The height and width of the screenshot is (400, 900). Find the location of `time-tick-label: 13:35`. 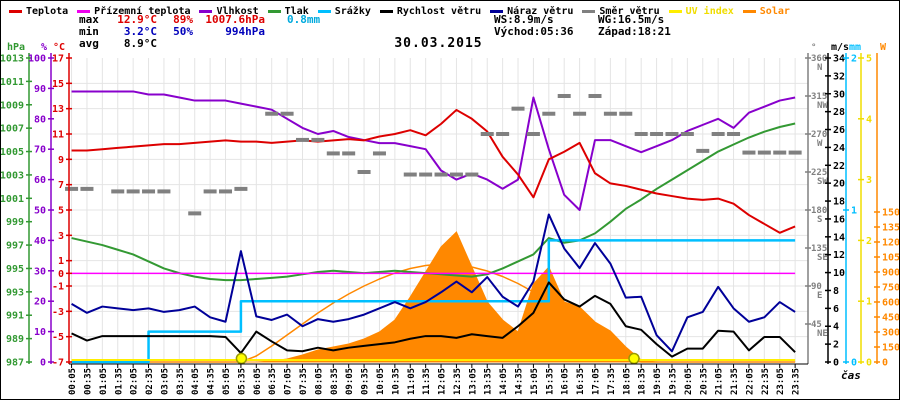

time-tick-label: 13:35 is located at coordinates (489, 381).